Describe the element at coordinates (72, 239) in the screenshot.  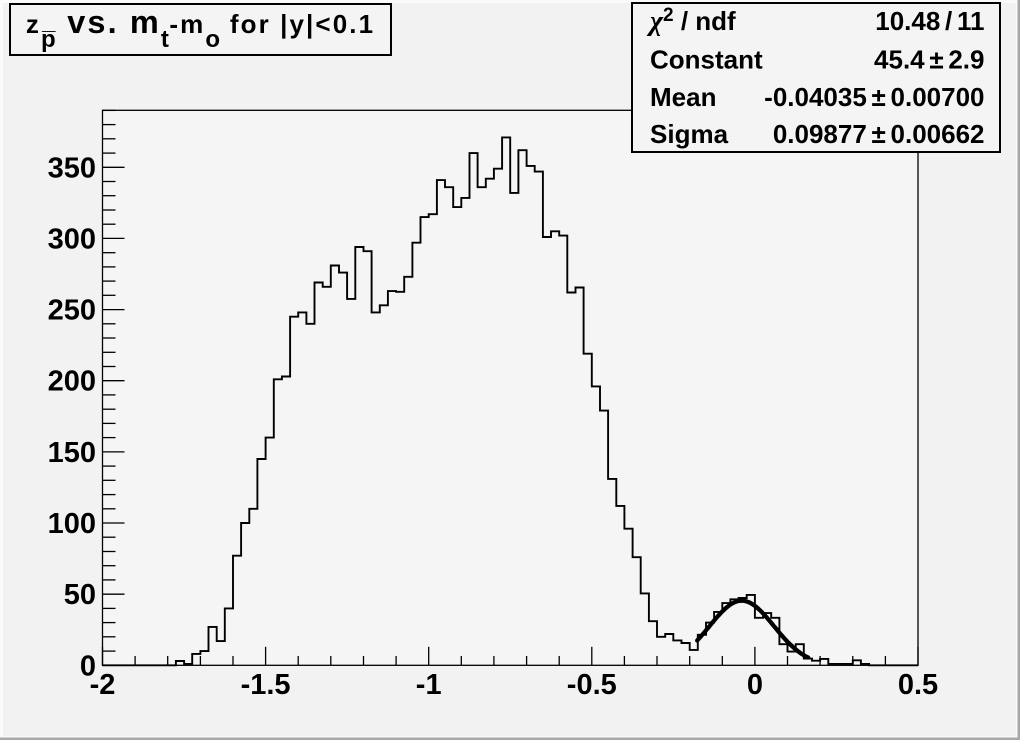
I see `svg-text: 300` at that location.